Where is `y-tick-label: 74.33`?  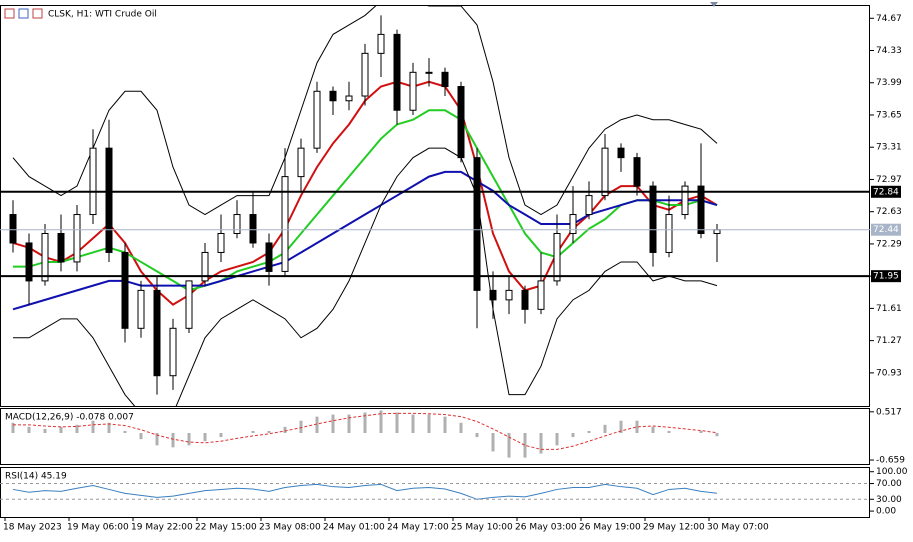
y-tick-label: 74.33 is located at coordinates (889, 51).